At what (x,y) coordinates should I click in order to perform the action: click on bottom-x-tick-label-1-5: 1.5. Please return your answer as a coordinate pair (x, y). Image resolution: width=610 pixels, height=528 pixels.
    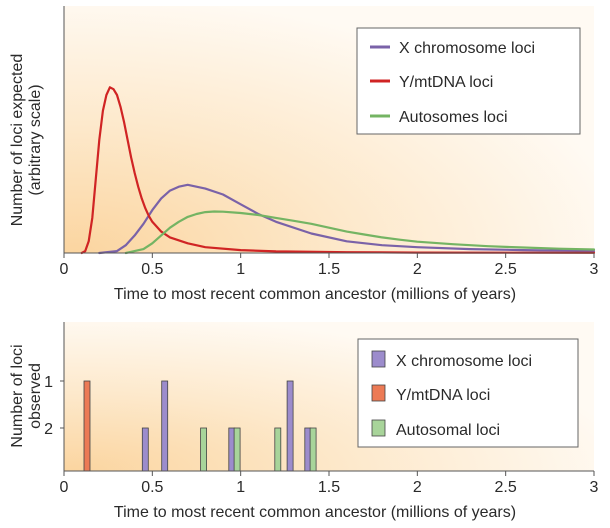
    Looking at the image, I should click on (329, 487).